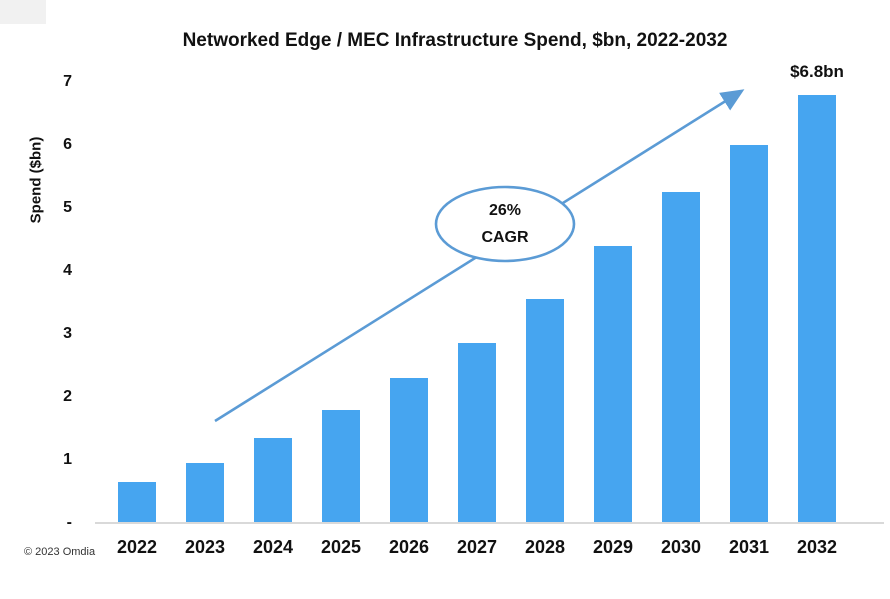 The width and height of the screenshot is (890, 599). Describe the element at coordinates (341, 466) in the screenshot. I see `bar-2025` at that location.